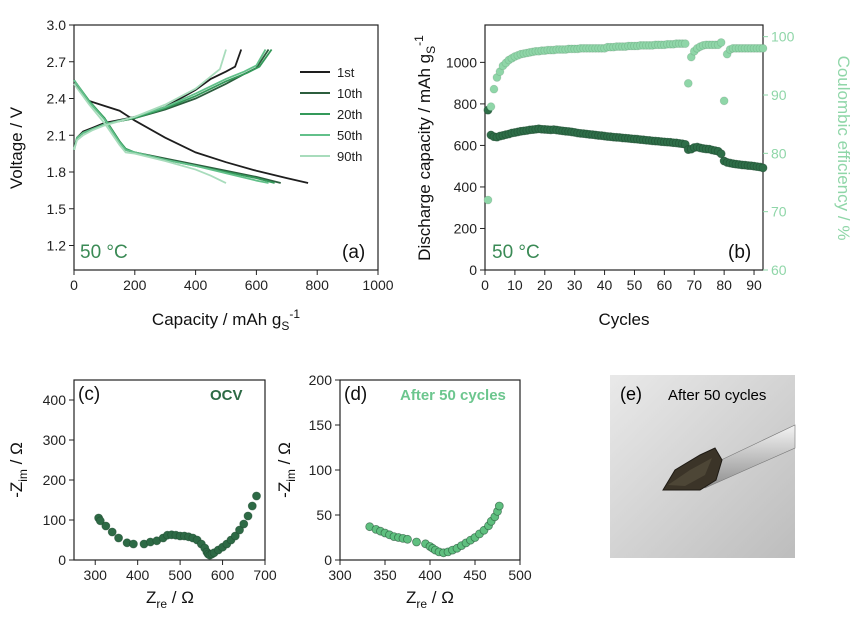 The width and height of the screenshot is (850, 617). Describe the element at coordinates (346, 72) in the screenshot. I see `legend-label: 1st` at that location.